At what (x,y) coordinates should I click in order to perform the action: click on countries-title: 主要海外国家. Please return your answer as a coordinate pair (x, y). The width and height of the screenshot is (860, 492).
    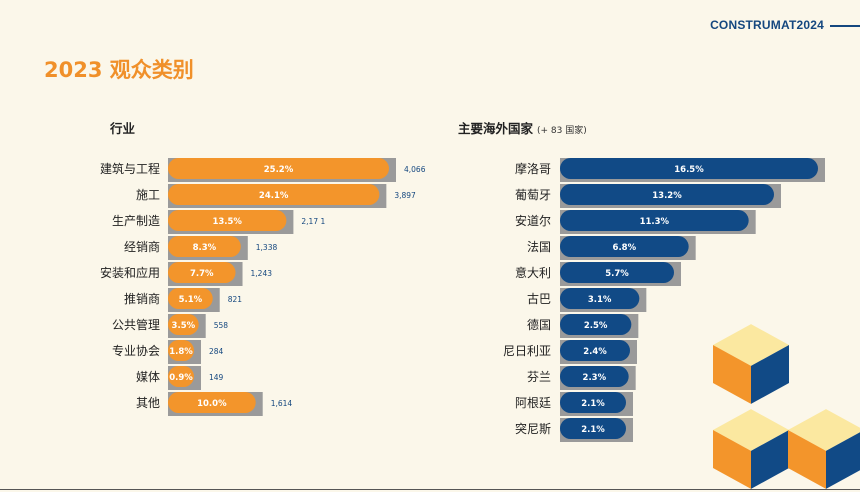
    Looking at the image, I should click on (496, 128).